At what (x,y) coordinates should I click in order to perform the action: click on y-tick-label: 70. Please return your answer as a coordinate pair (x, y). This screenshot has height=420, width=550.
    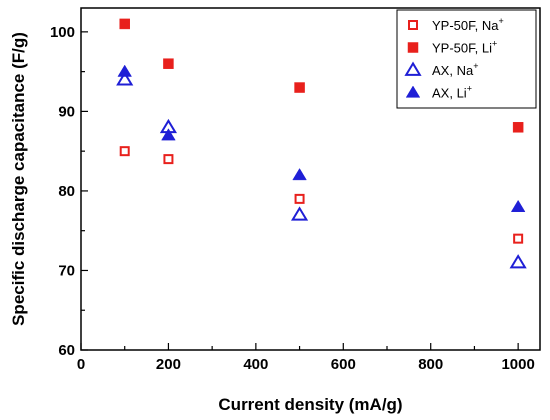
    Looking at the image, I should click on (66, 270).